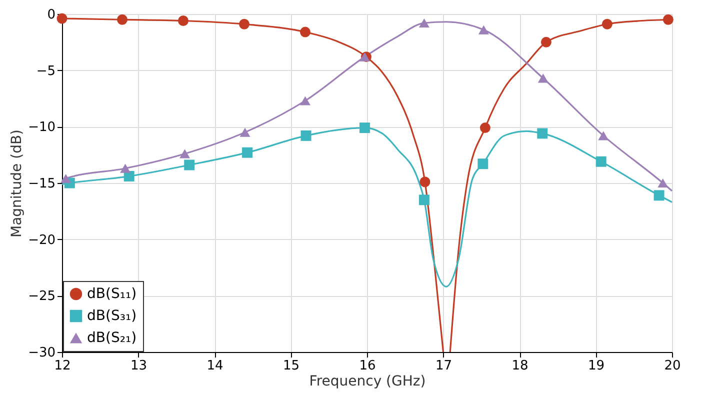 The image size is (711, 400). What do you see at coordinates (291, 366) in the screenshot?
I see `x-tick-label: 15` at bounding box center [291, 366].